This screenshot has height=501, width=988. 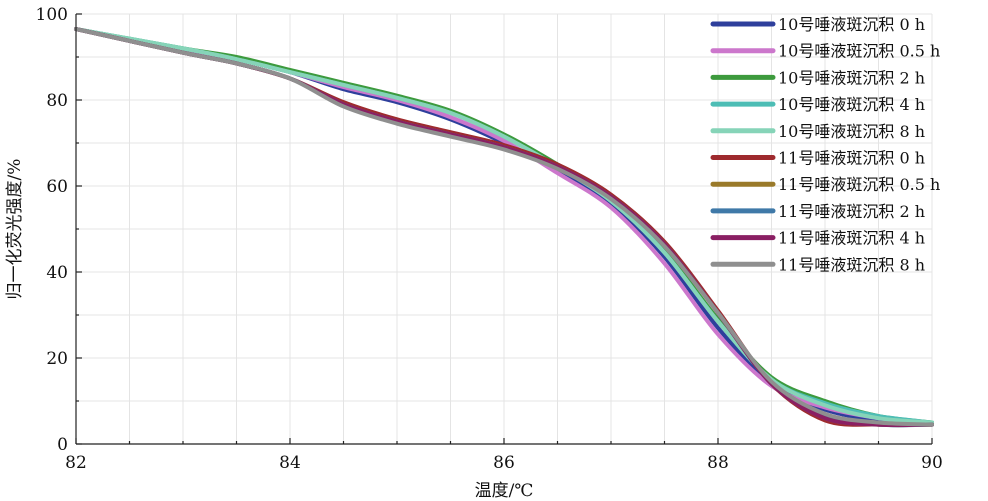 What do you see at coordinates (851, 131) in the screenshot?
I see `legend-label: 10号唾液斑沉积 8 h` at bounding box center [851, 131].